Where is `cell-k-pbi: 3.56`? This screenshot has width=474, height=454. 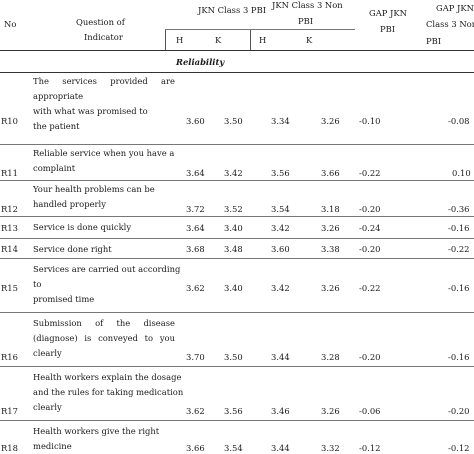 cell-k-pbi: 3.56 is located at coordinates (233, 411).